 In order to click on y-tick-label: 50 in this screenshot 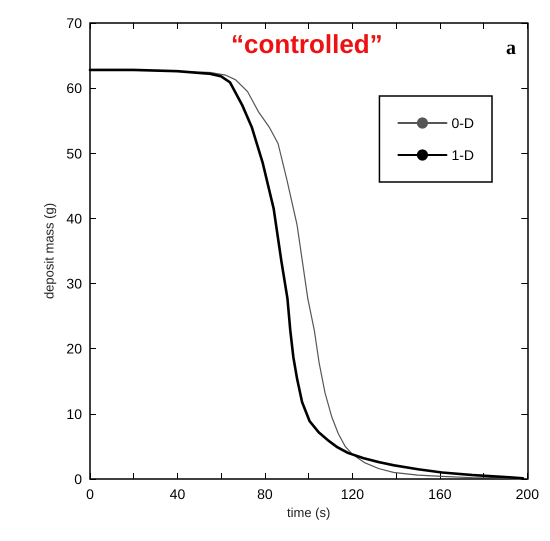, I will do `click(74, 153)`.